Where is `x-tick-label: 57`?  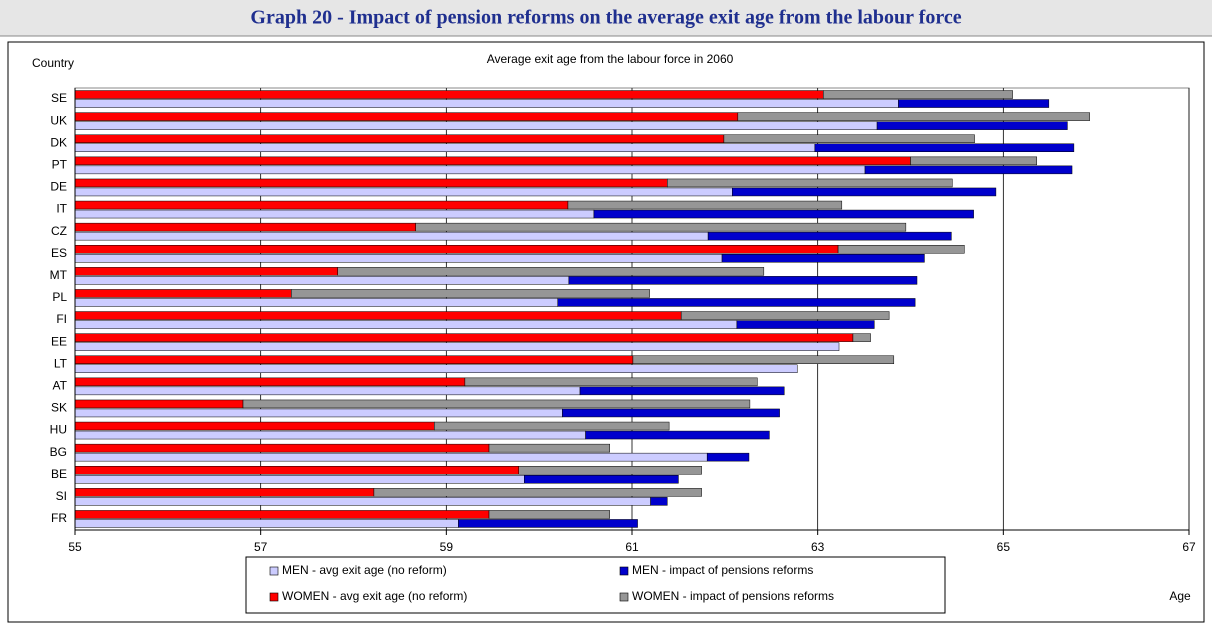
x-tick-label: 57 is located at coordinates (261, 547).